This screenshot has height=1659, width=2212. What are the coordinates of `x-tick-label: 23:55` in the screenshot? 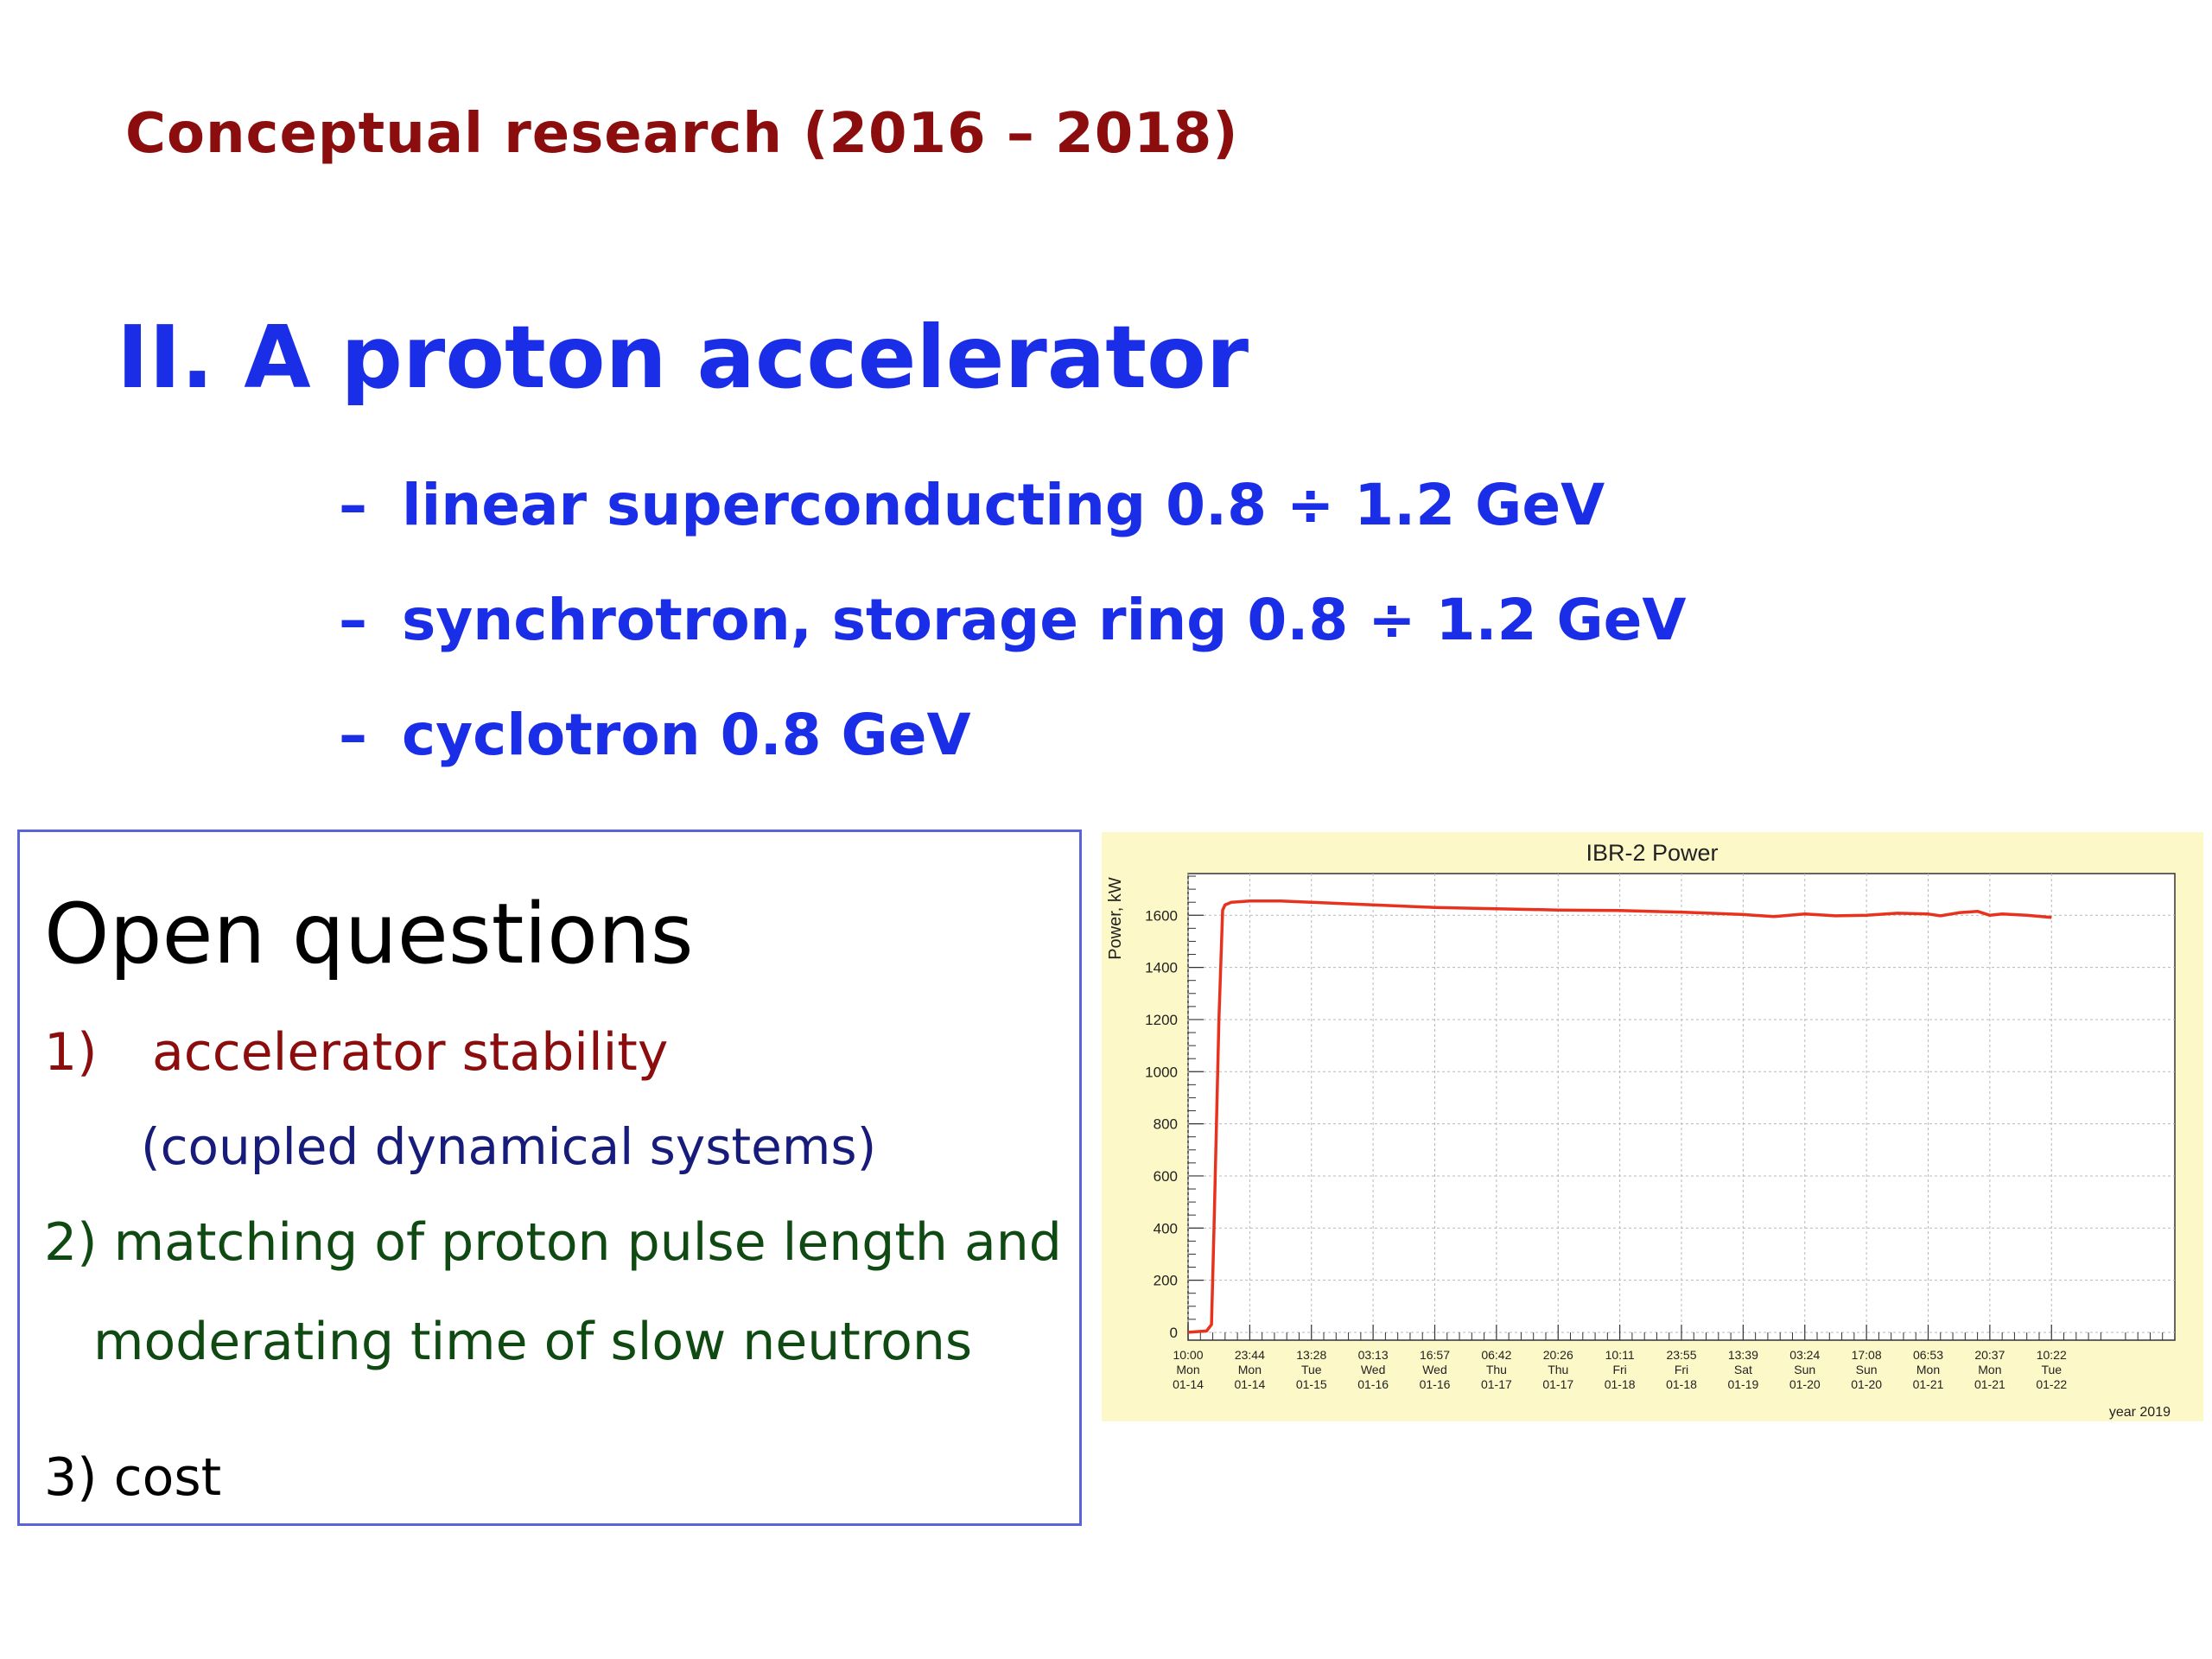 It's located at (1681, 1355).